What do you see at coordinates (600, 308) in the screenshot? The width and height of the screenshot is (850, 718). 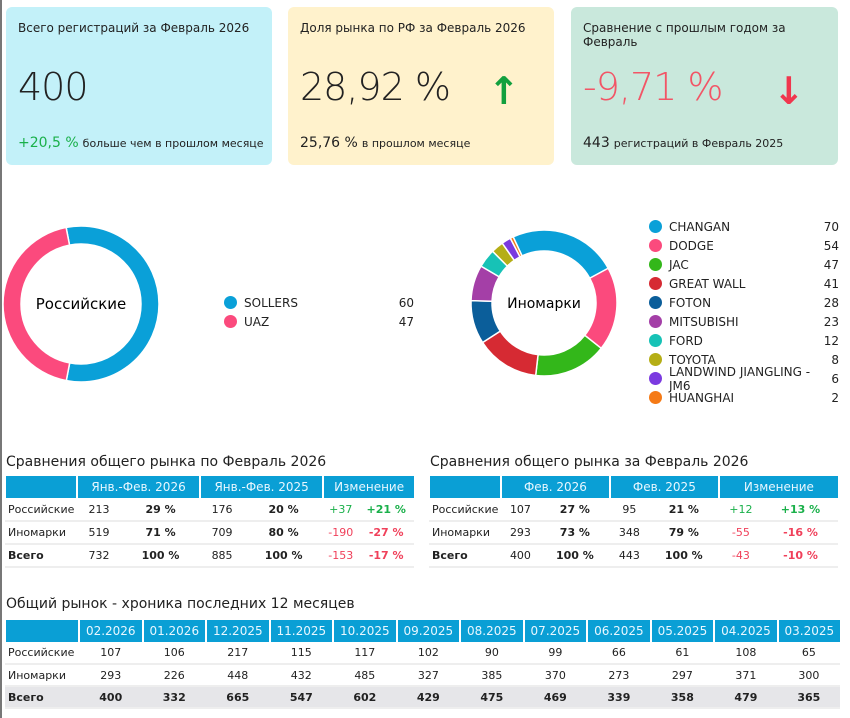 I see `slice-dodge` at bounding box center [600, 308].